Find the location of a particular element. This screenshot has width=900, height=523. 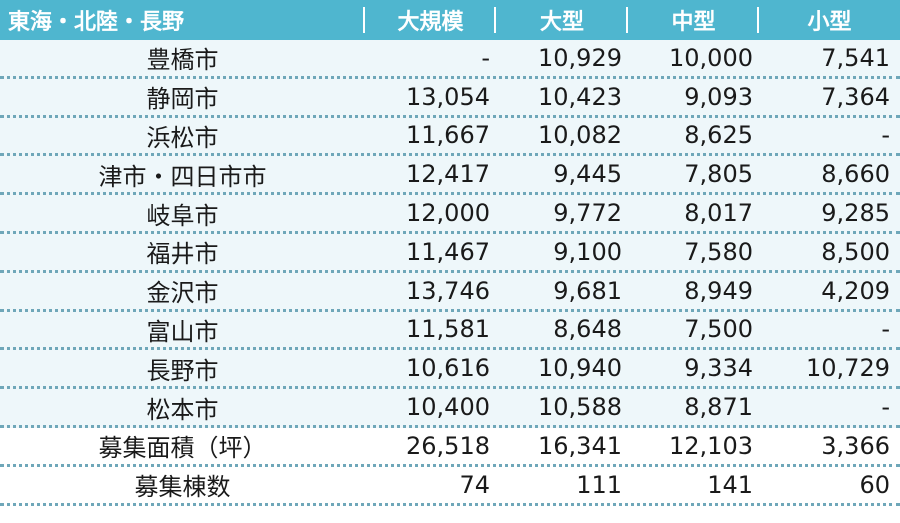

value-medium: 9,334 is located at coordinates (718, 368).